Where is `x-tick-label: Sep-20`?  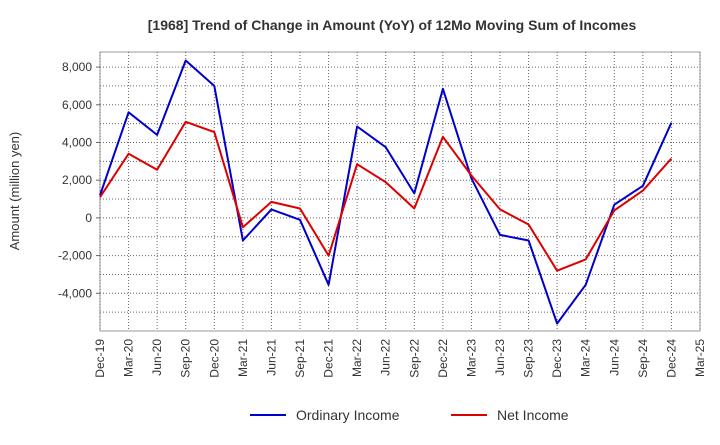
x-tick-label: Sep-20 is located at coordinates (186, 358).